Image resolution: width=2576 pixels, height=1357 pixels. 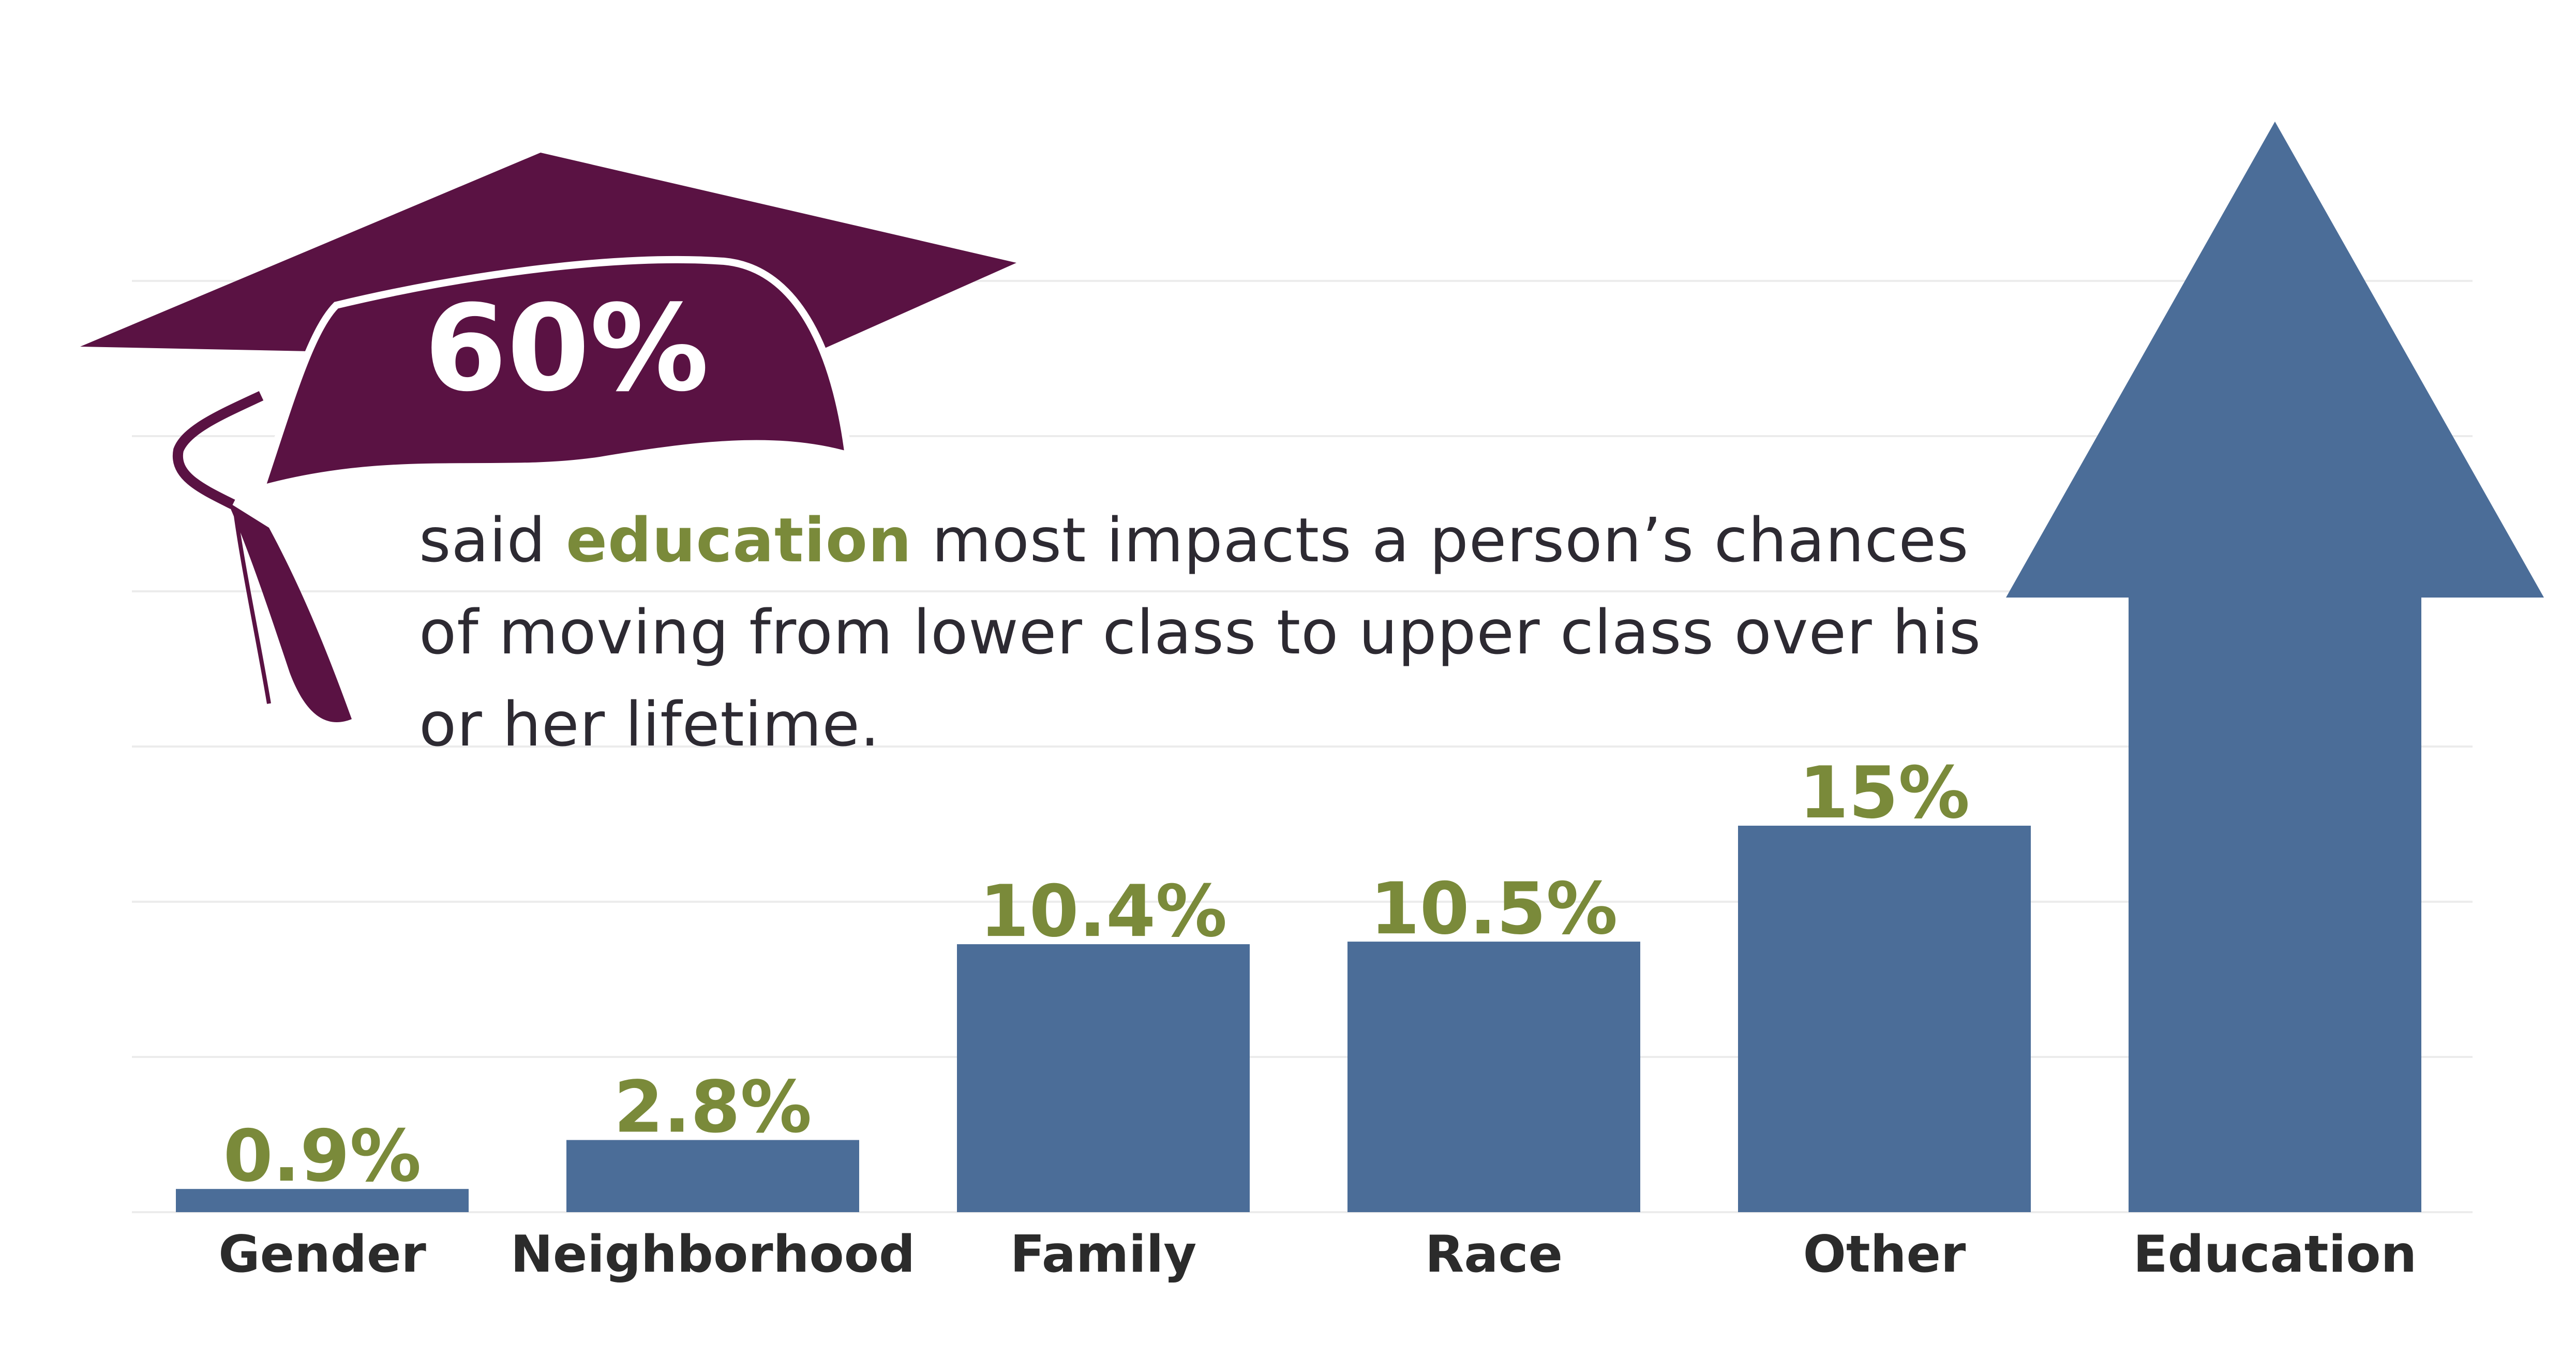 I want to click on category-label-other: Other, so click(x=1884, y=1254).